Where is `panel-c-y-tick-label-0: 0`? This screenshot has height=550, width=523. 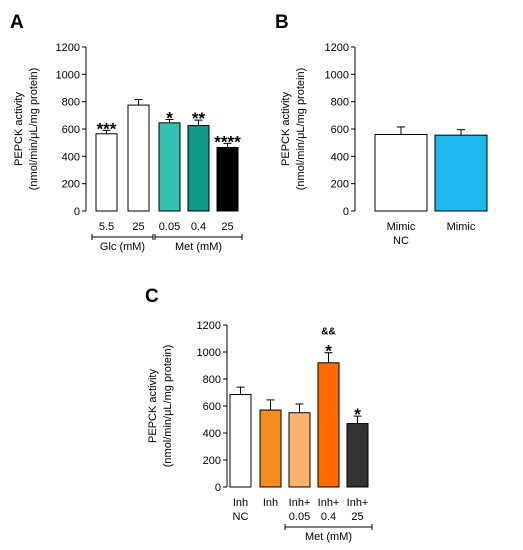 panel-c-y-tick-label-0: 0 is located at coordinates (218, 488).